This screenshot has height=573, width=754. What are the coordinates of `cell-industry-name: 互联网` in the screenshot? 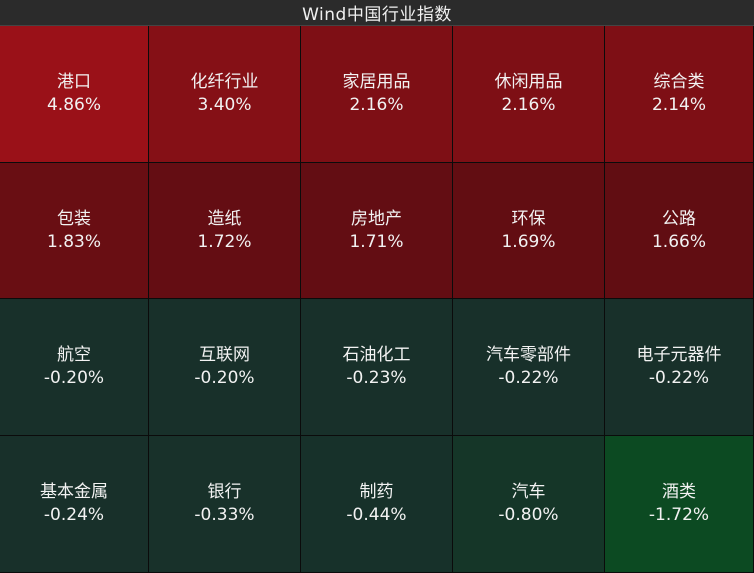 It's located at (224, 355).